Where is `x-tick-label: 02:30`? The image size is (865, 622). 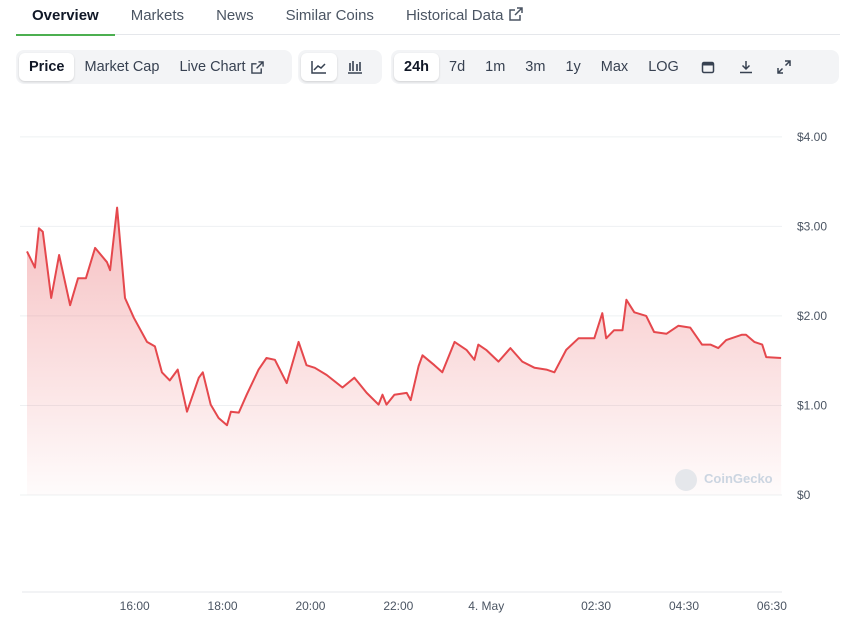
x-tick-label: 02:30 is located at coordinates (596, 606).